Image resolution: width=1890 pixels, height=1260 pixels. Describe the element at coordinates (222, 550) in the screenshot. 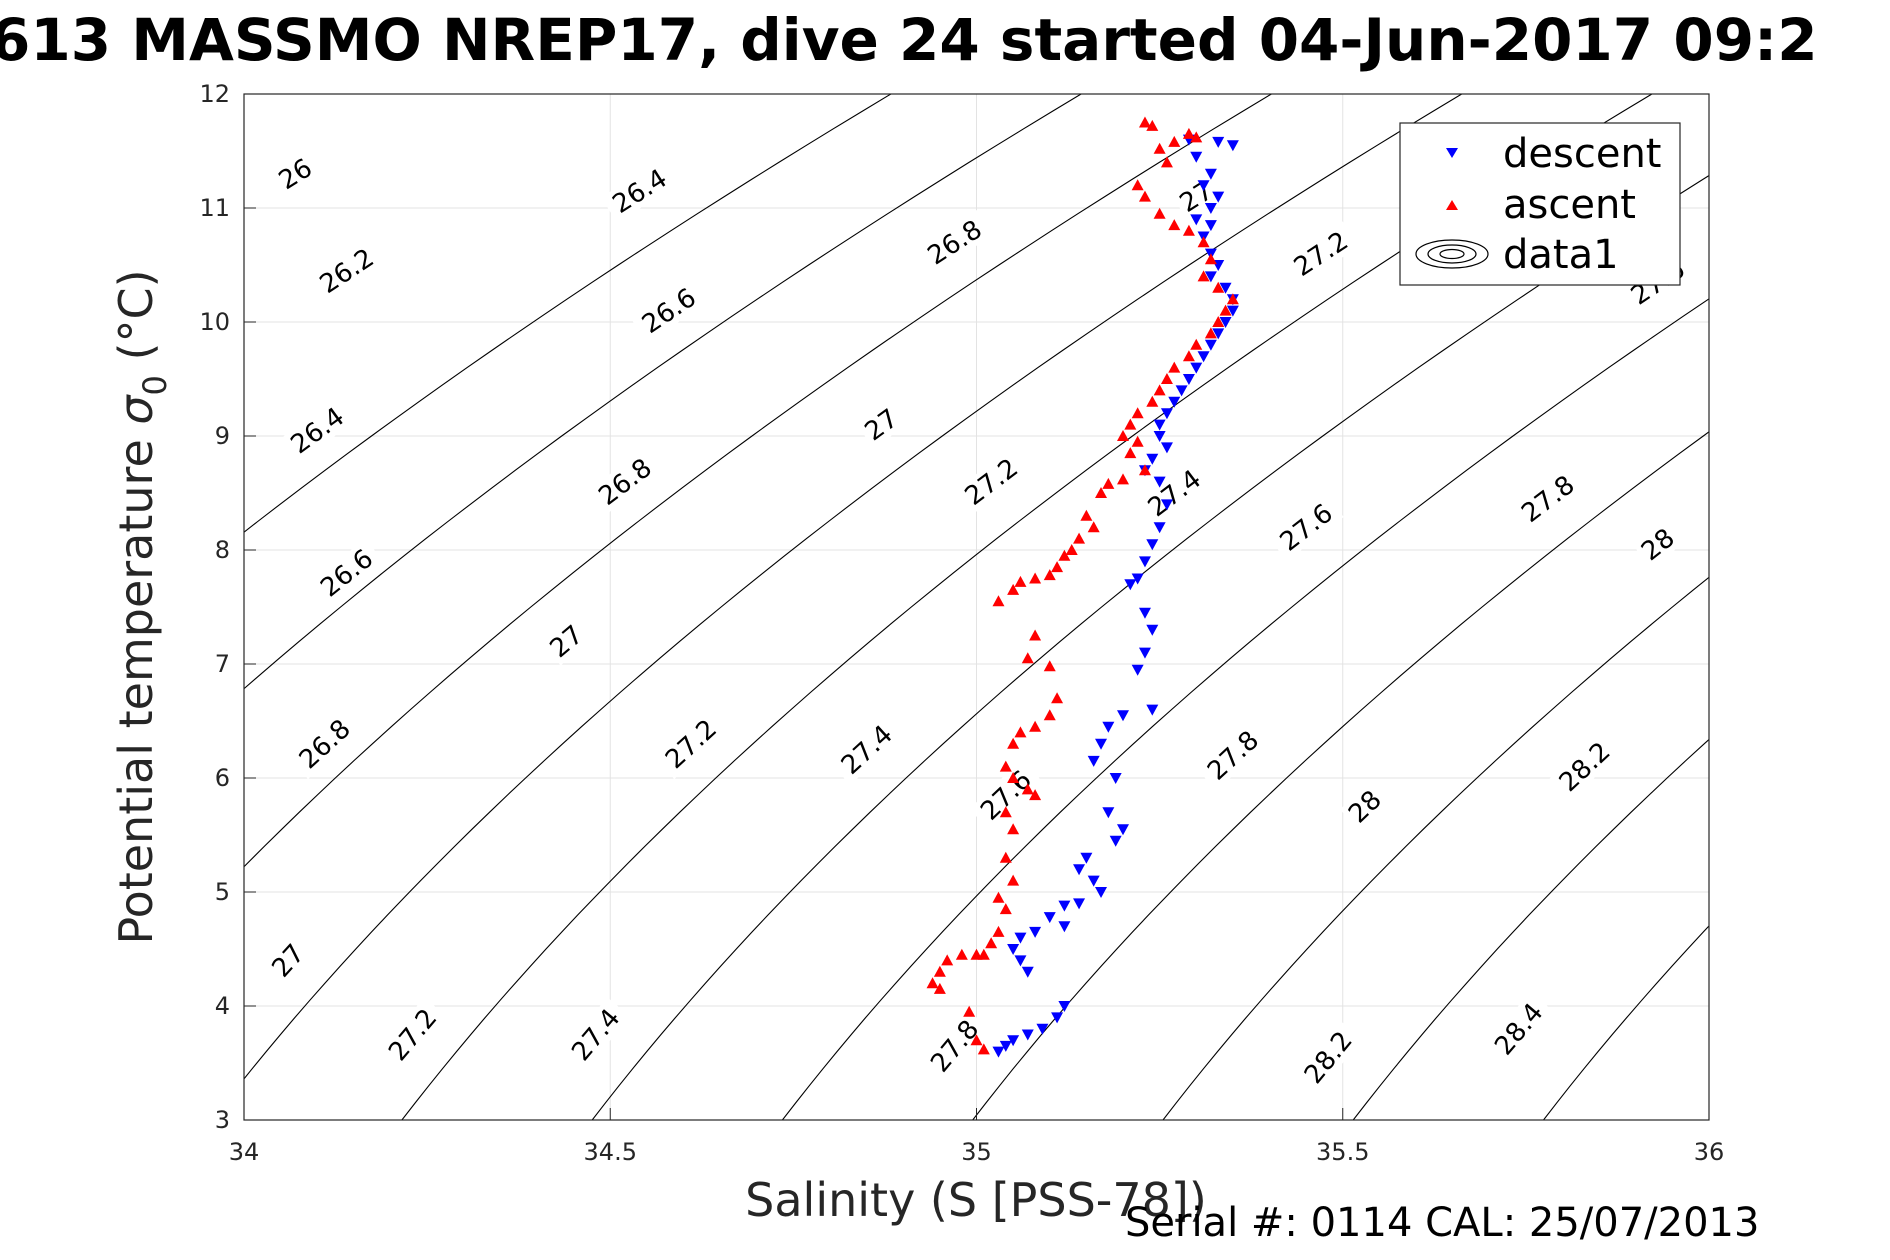

I see `y-tick-label: 8` at that location.